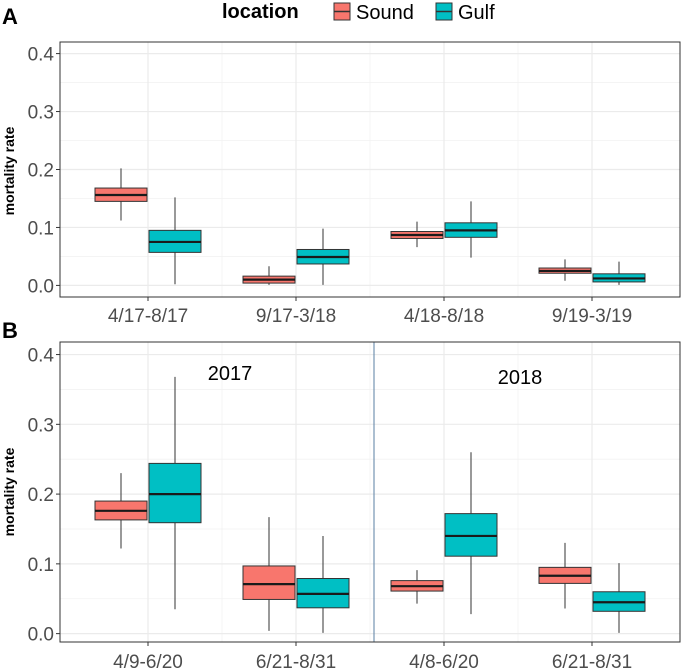 Image resolution: width=685 pixels, height=672 pixels. I want to click on panel-b-ylabel: mortality rate, so click(9, 491).